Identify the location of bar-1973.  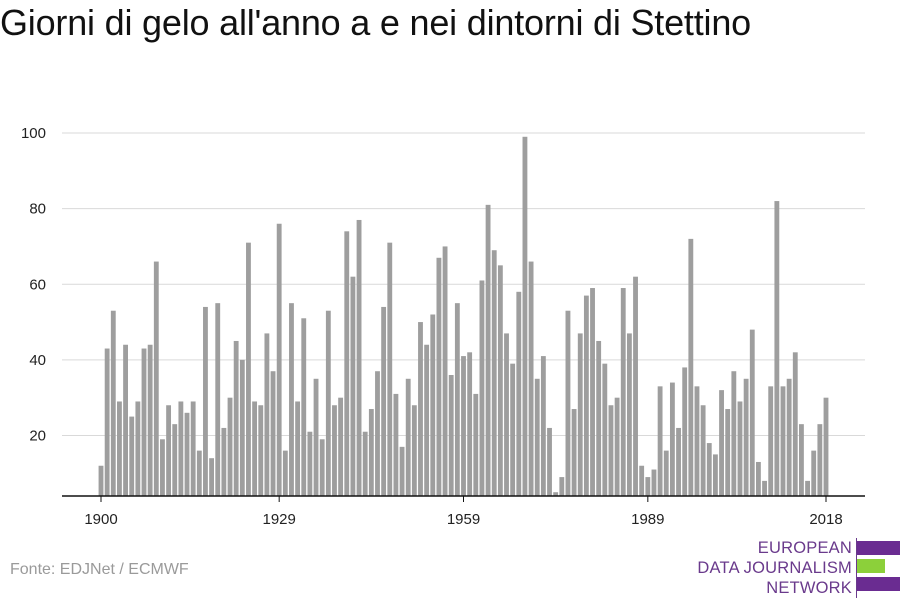
(549, 461).